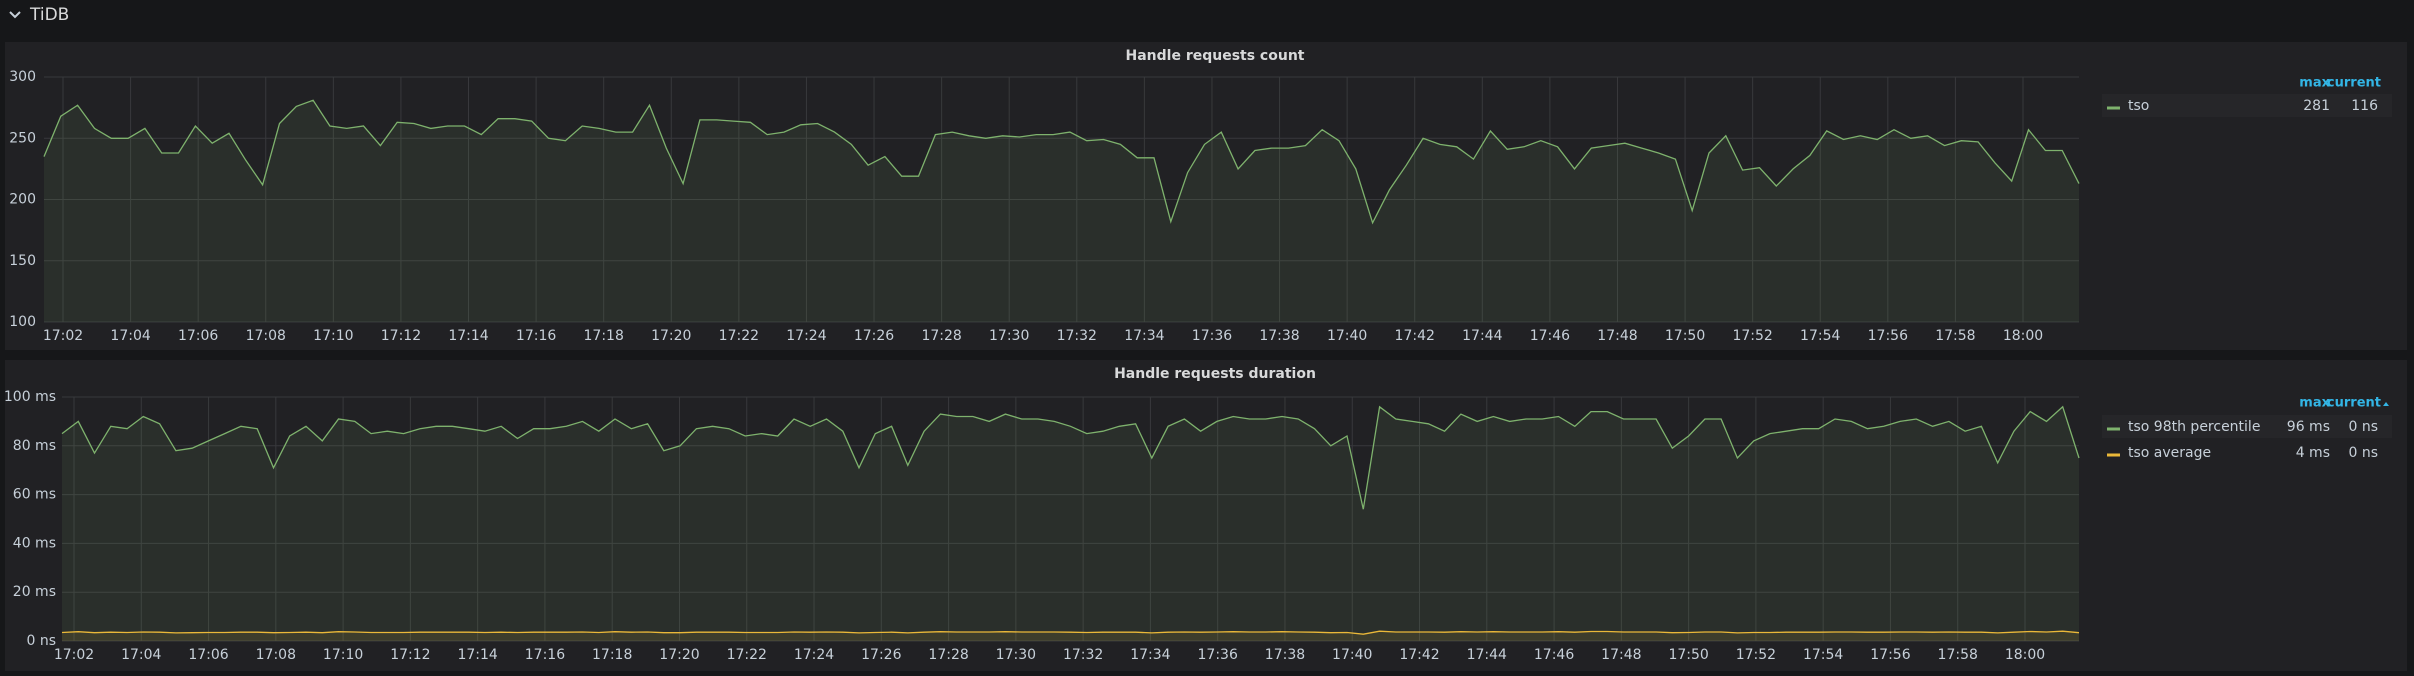 The width and height of the screenshot is (2414, 676). Describe the element at coordinates (34, 592) in the screenshot. I see `y-tick-label: 20 ms` at that location.